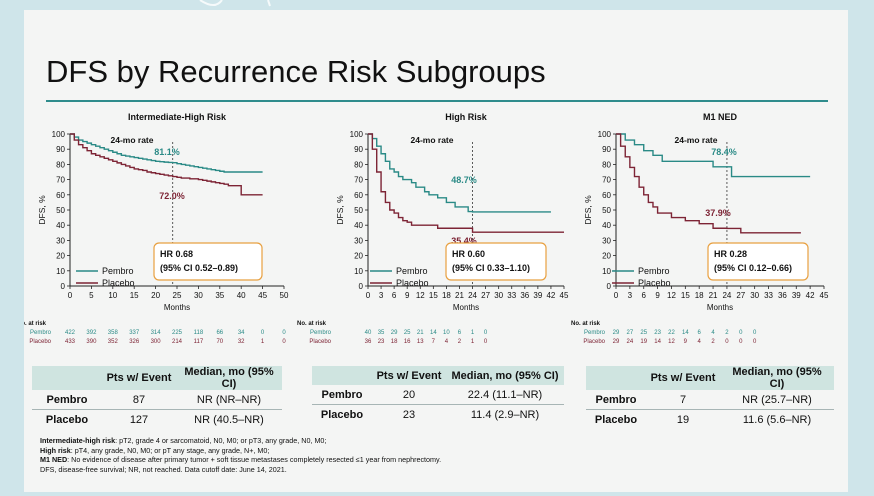  What do you see at coordinates (683, 419) in the screenshot?
I see `table-pts-placebo: 19` at bounding box center [683, 419].